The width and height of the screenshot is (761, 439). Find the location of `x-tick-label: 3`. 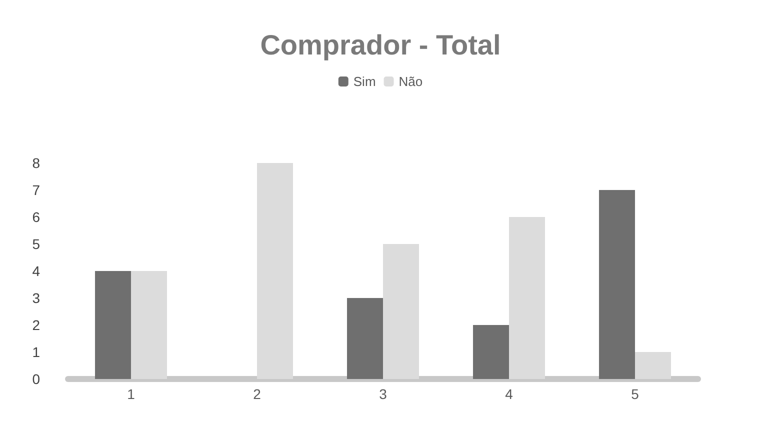

x-tick-label: 3 is located at coordinates (383, 394).